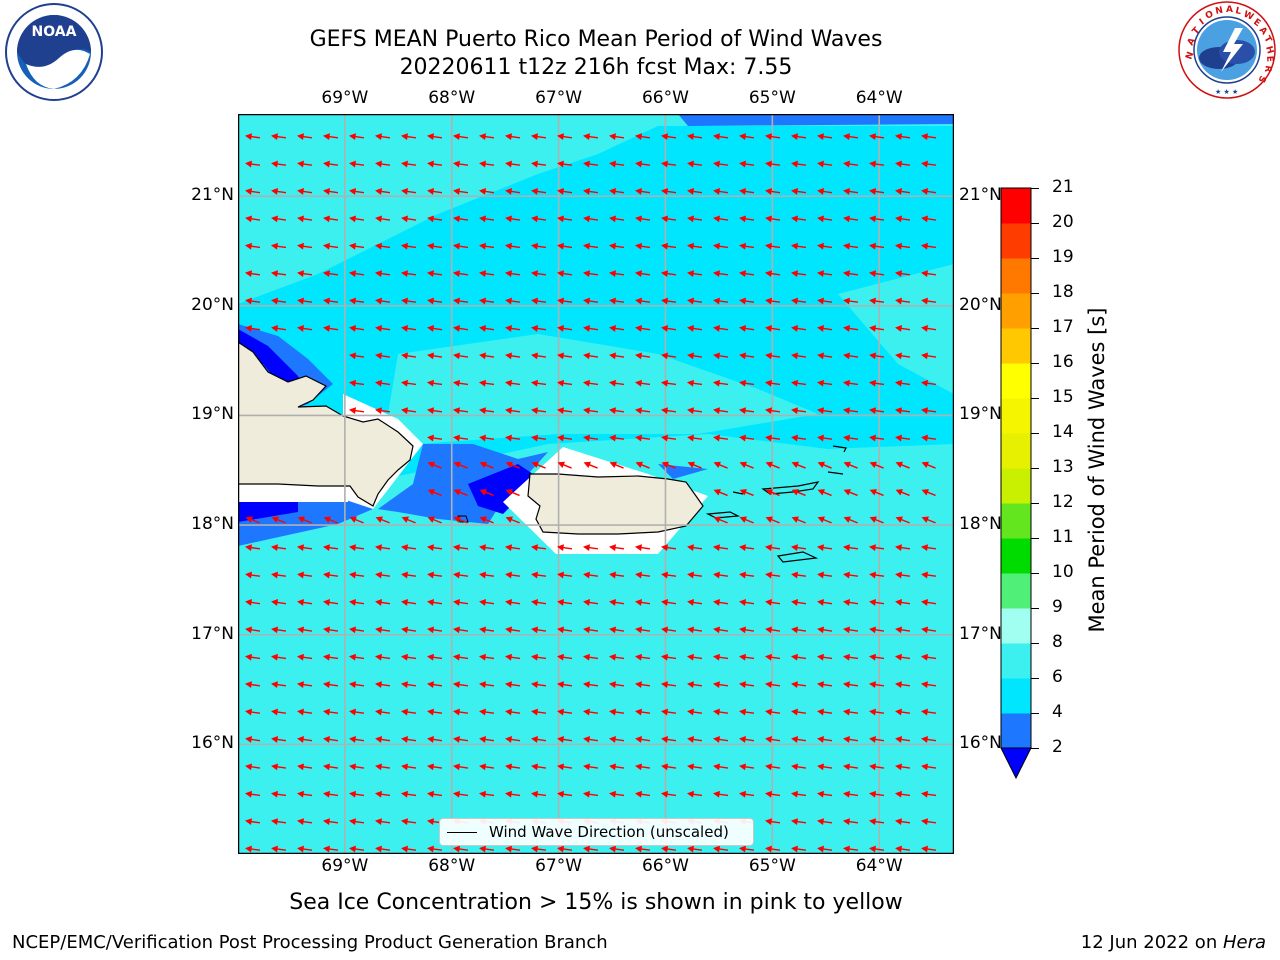  What do you see at coordinates (1173, 942) in the screenshot?
I see `footer-date: 12 Jun 2022 on Hera` at bounding box center [1173, 942].